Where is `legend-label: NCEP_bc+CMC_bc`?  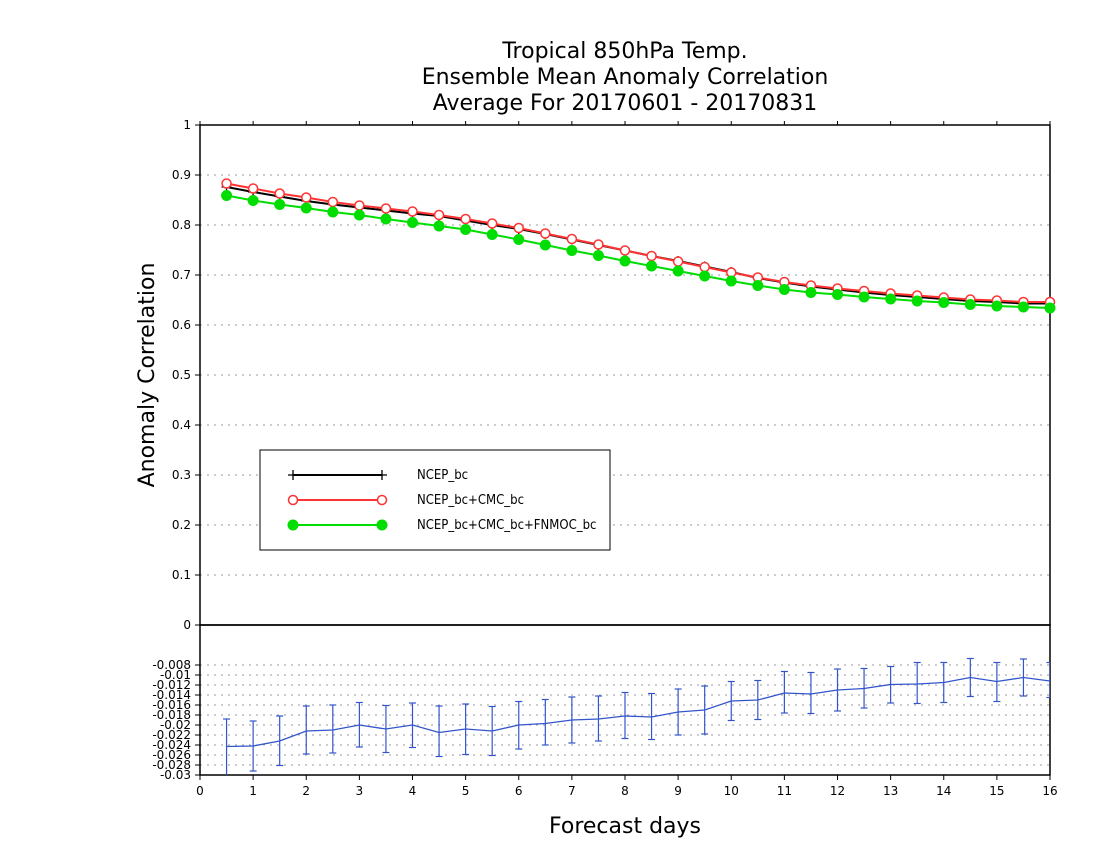
legend-label: NCEP_bc+CMC_bc is located at coordinates (470, 500).